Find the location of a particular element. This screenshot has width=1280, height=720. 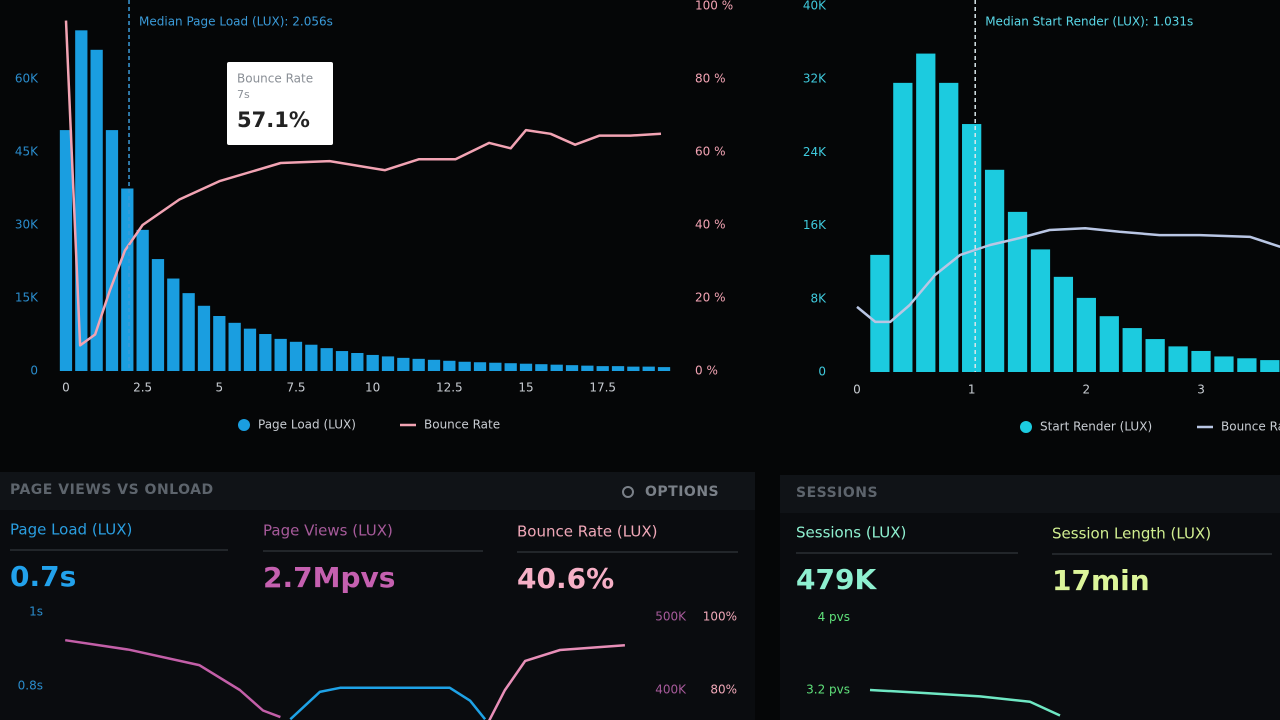

x-tick-label: 7.5 is located at coordinates (295, 388).